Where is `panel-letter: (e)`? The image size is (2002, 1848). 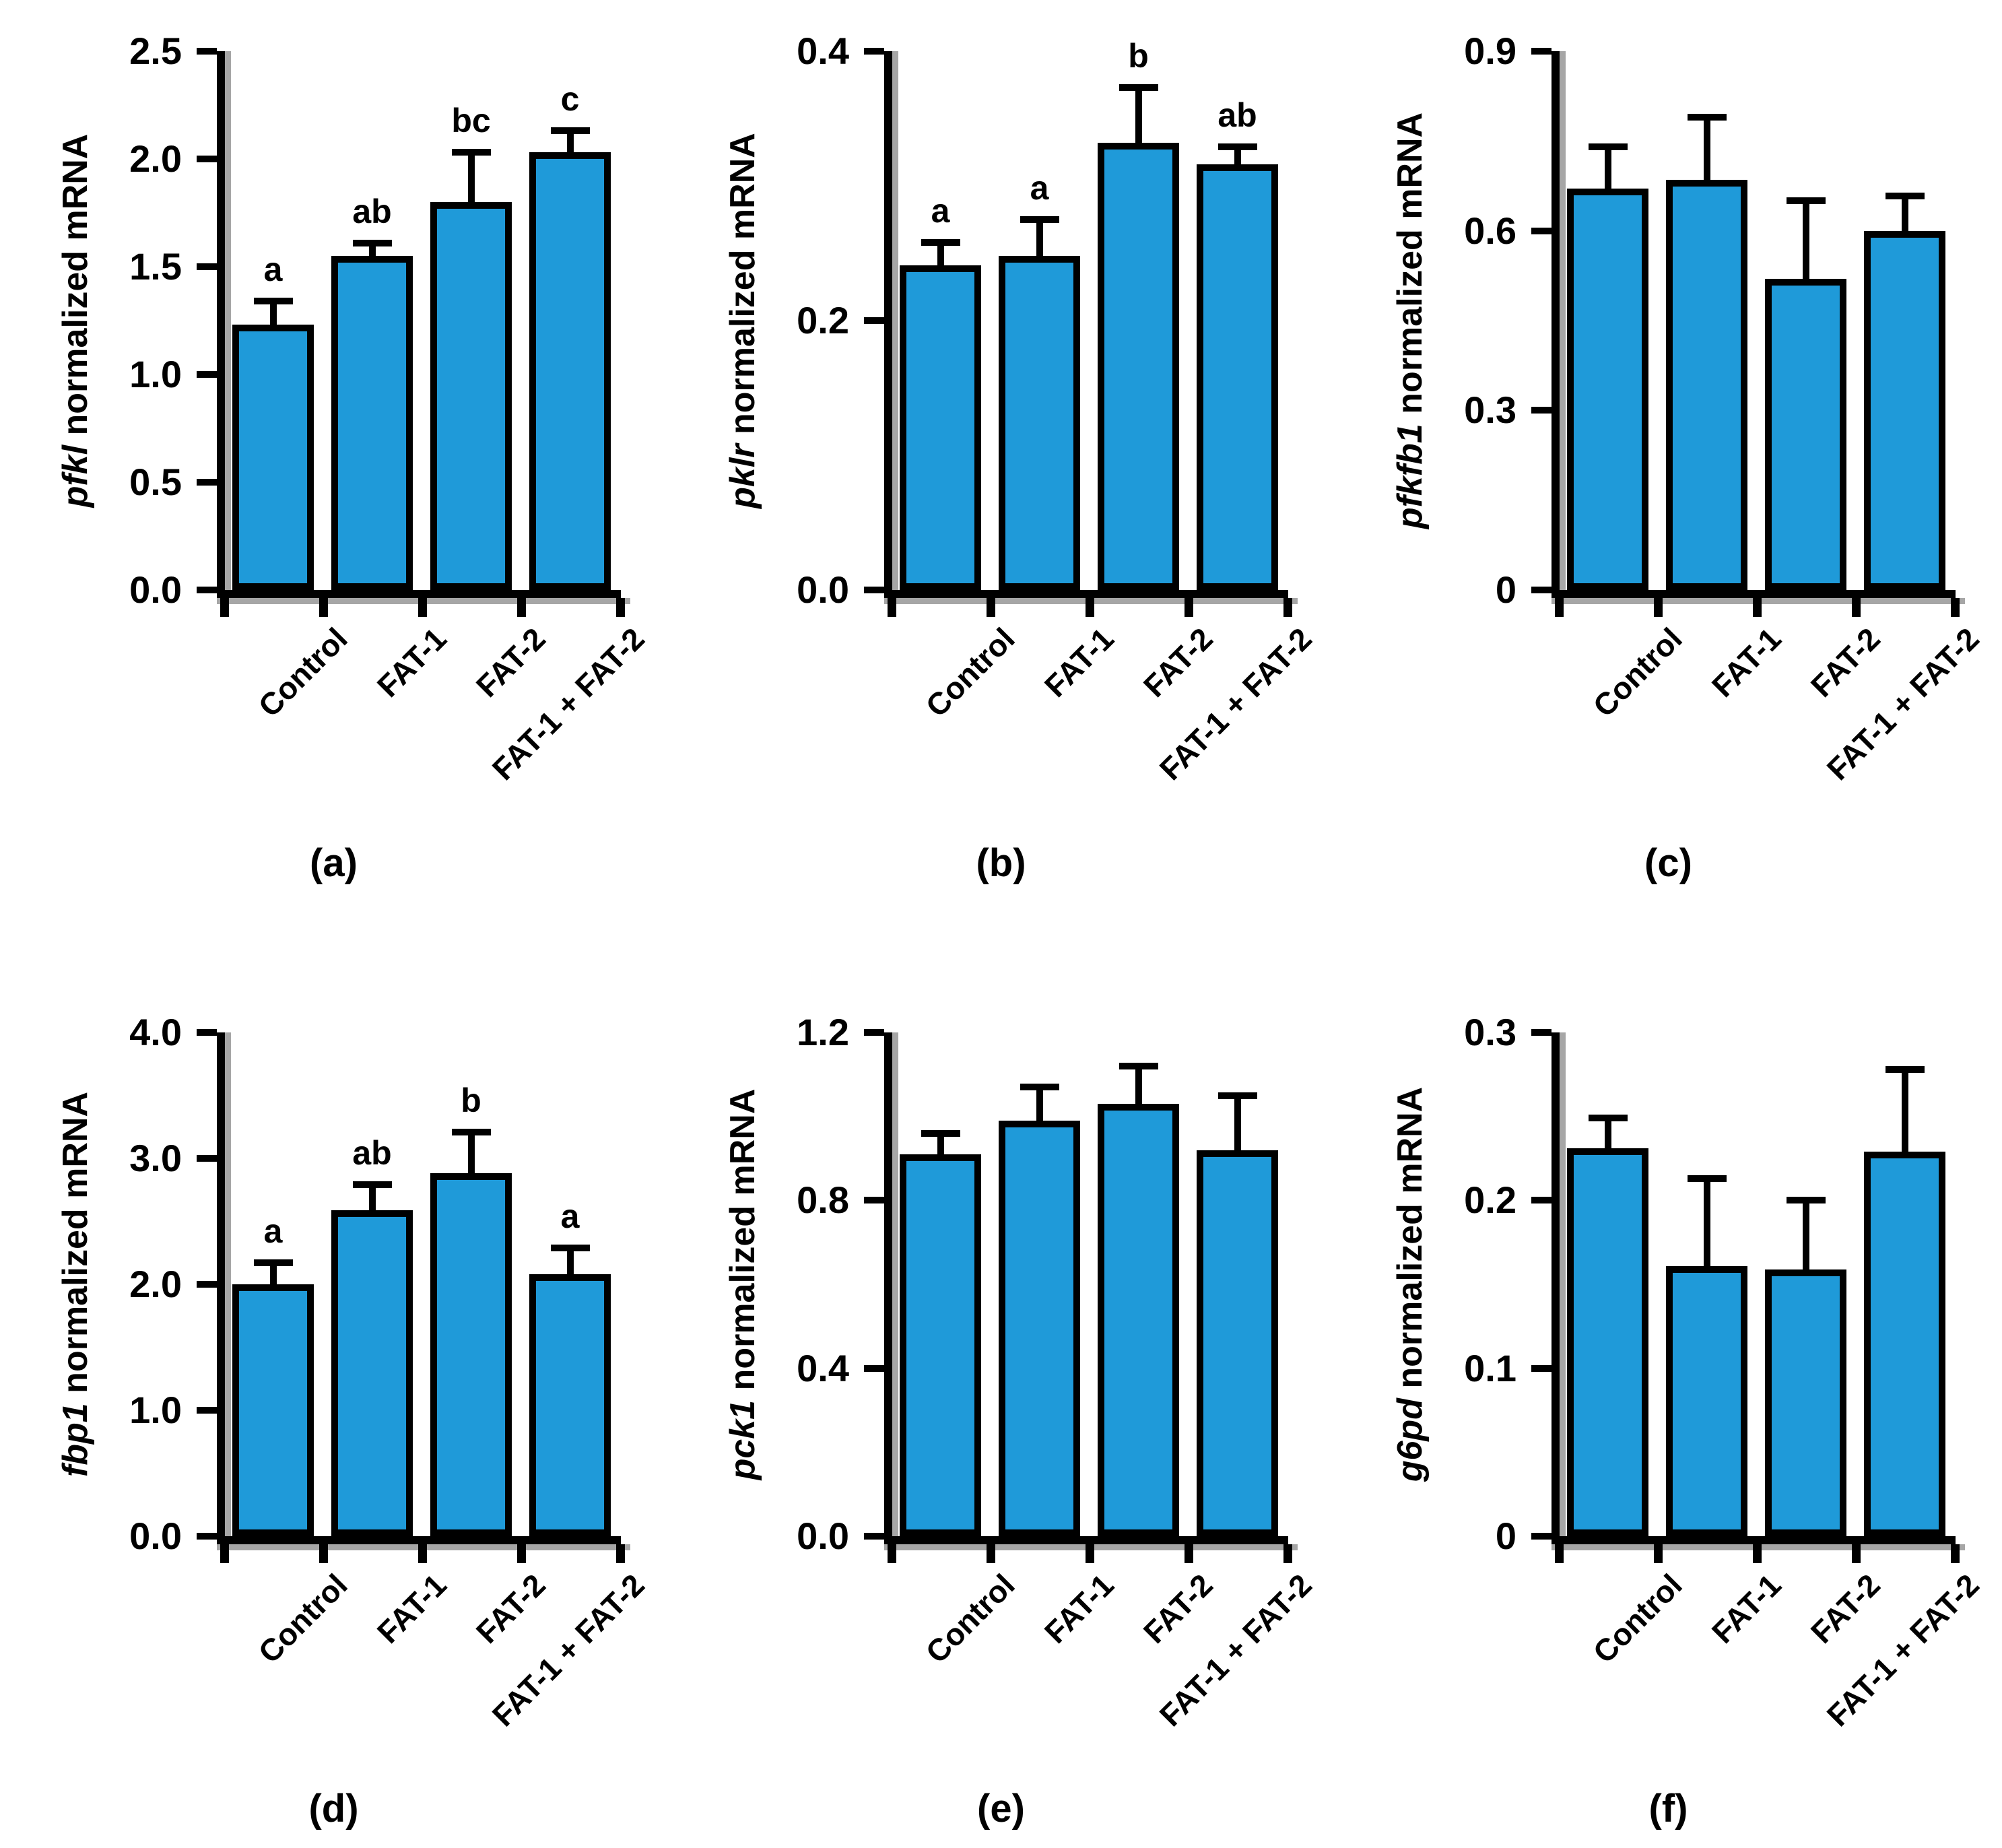 panel-letter: (e) is located at coordinates (1001, 1808).